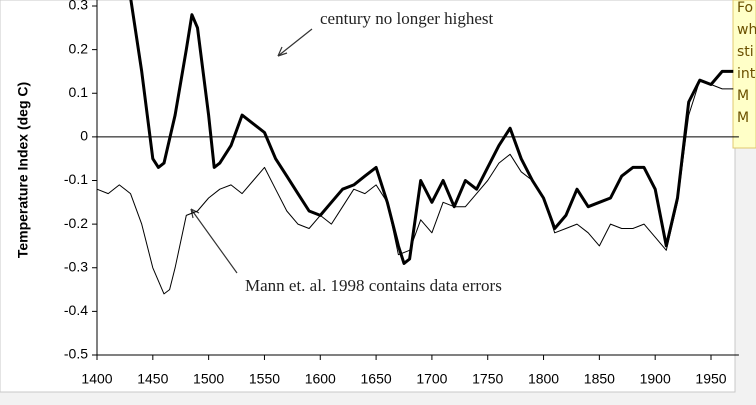 Image resolution: width=756 pixels, height=405 pixels. Describe the element at coordinates (76, 354) in the screenshot. I see `y-tick-label: -0.5` at that location.